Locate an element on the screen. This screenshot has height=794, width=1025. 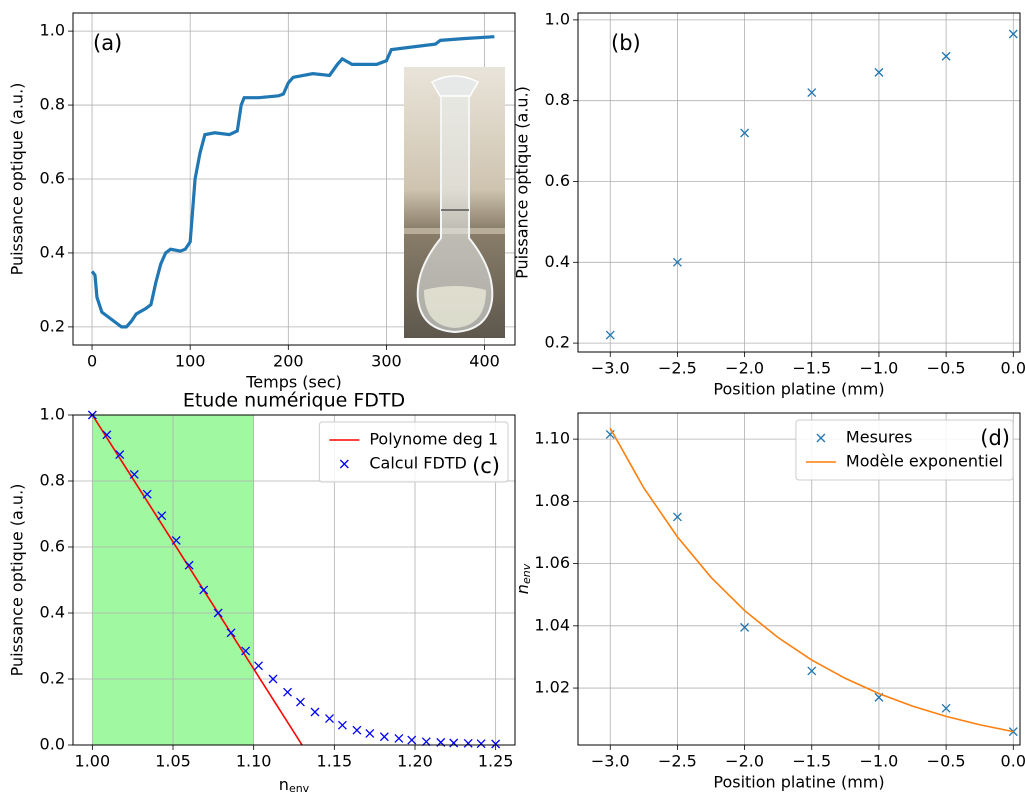
panel-label: (a) is located at coordinates (107, 43).